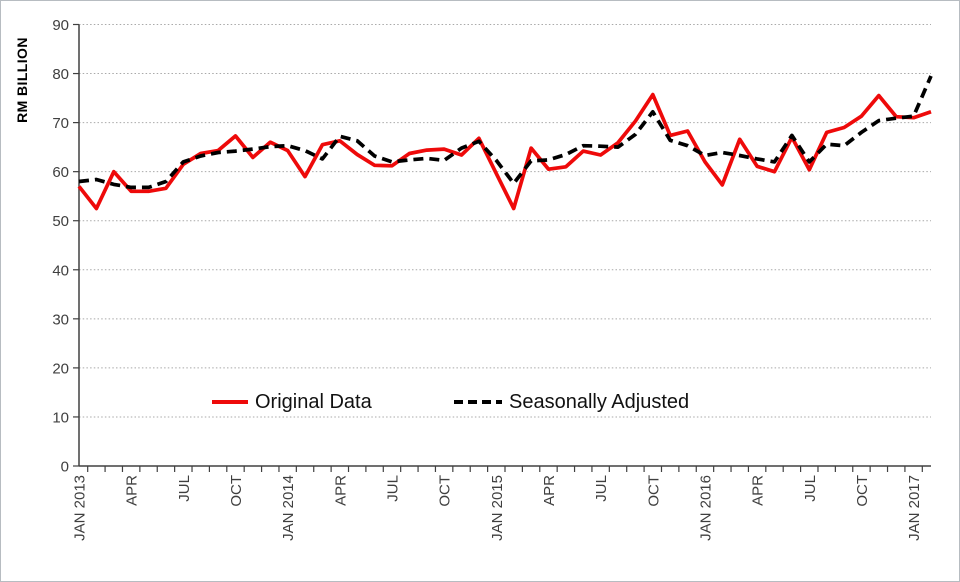 This screenshot has width=960, height=582. I want to click on y-tick-label: 0, so click(65, 467).